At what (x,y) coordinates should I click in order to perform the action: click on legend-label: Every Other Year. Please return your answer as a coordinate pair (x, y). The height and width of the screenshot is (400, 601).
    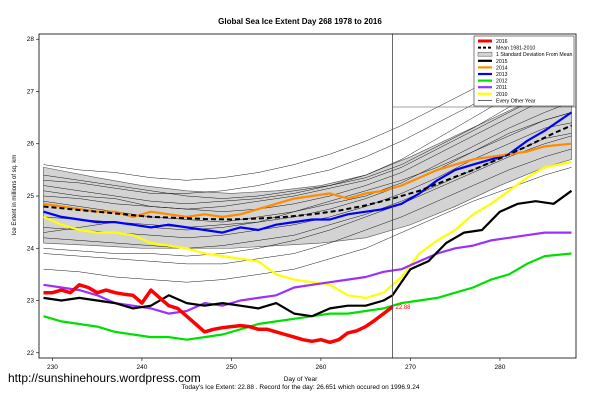
    Looking at the image, I should click on (516, 101).